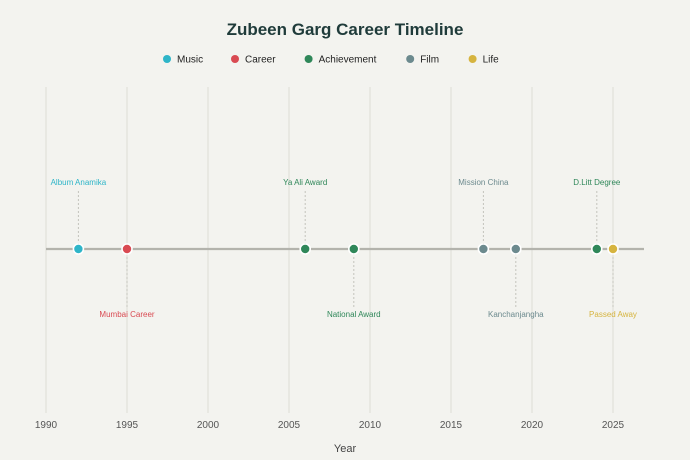  I want to click on x-tick-label: 1990, so click(46, 425).